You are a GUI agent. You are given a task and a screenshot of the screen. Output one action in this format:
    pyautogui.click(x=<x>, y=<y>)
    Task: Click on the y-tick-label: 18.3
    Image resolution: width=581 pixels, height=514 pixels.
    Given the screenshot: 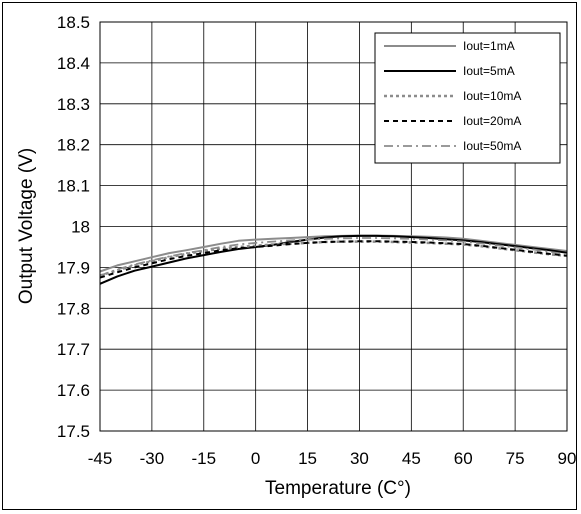 What is the action you would take?
    pyautogui.click(x=73, y=104)
    